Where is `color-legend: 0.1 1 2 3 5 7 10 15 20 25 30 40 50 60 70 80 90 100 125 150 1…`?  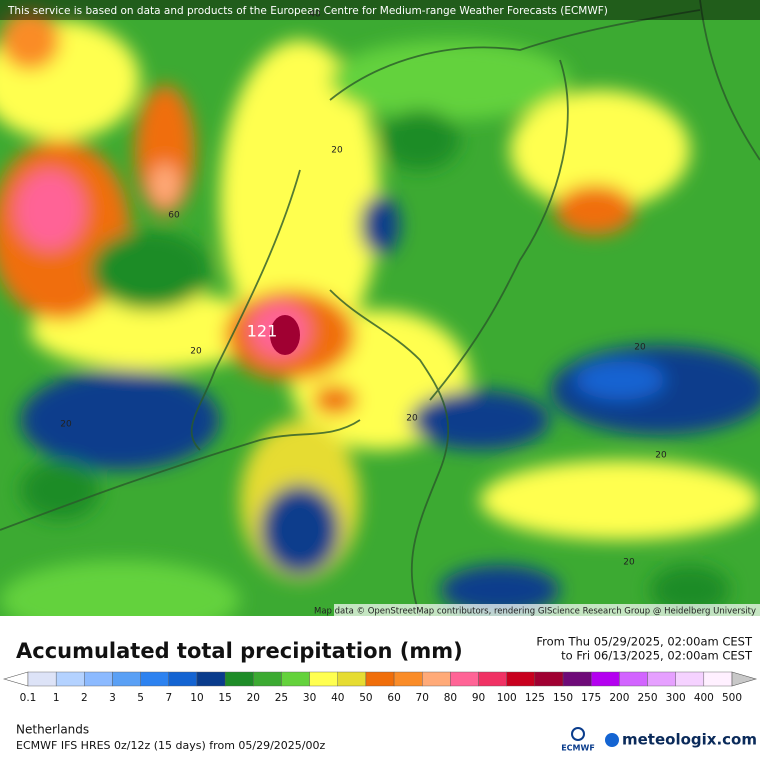
color-legend: 0.1 1 2 3 5 7 10 15 20 25 30 40 50 60 70 80 90 100 125 150 1… is located at coordinates (380, 687).